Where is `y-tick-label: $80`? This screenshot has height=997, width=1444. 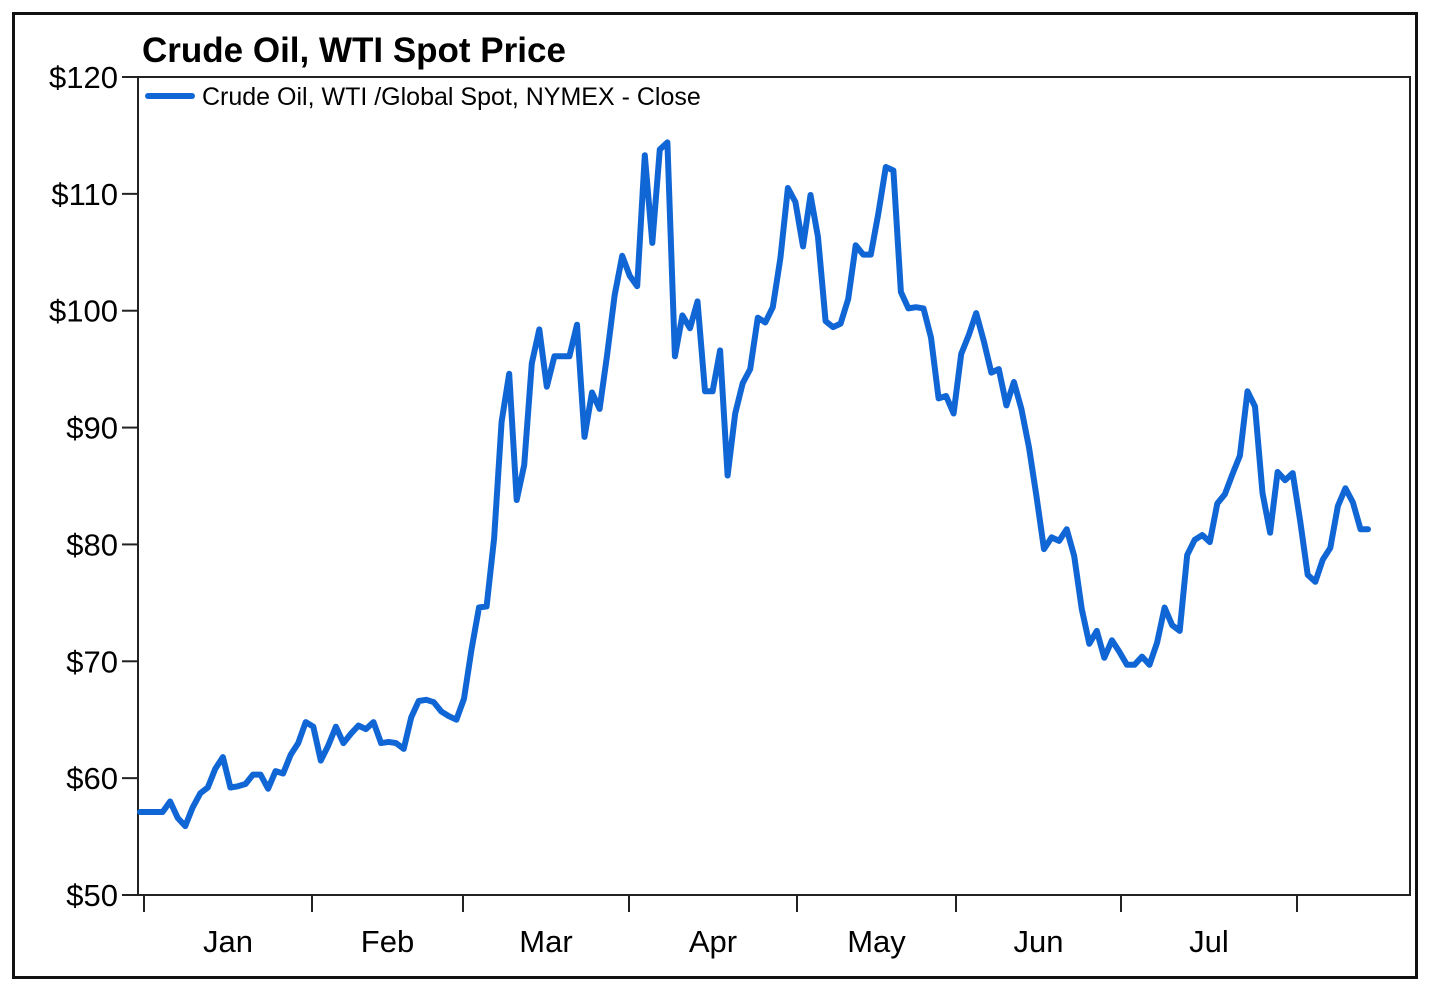
y-tick-label: $80 is located at coordinates (92, 544).